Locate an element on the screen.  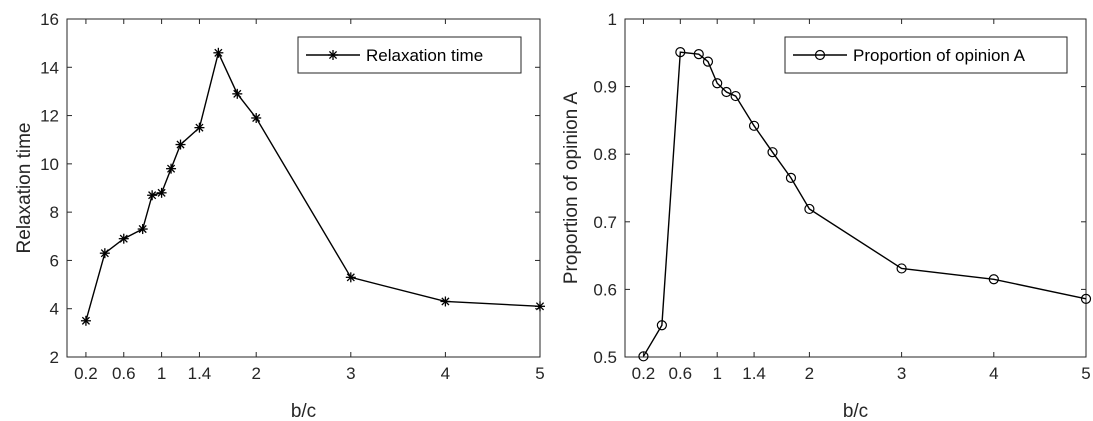
y-tick-label: 16 is located at coordinates (49, 19).